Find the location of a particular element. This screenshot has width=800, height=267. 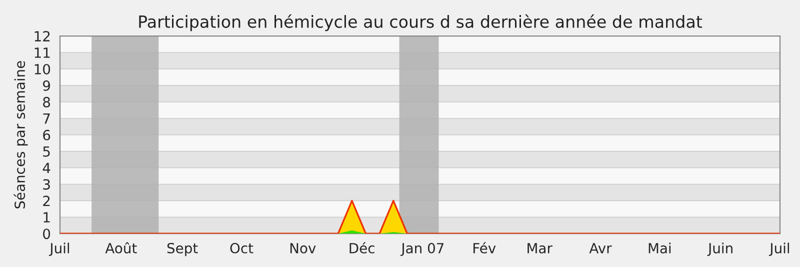

x-tick-label: Avr is located at coordinates (600, 248).